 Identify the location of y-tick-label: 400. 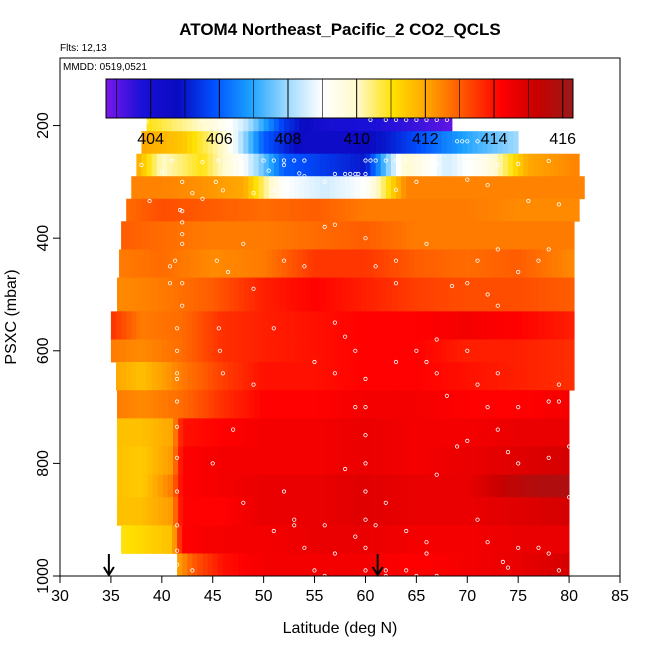
(43, 238).